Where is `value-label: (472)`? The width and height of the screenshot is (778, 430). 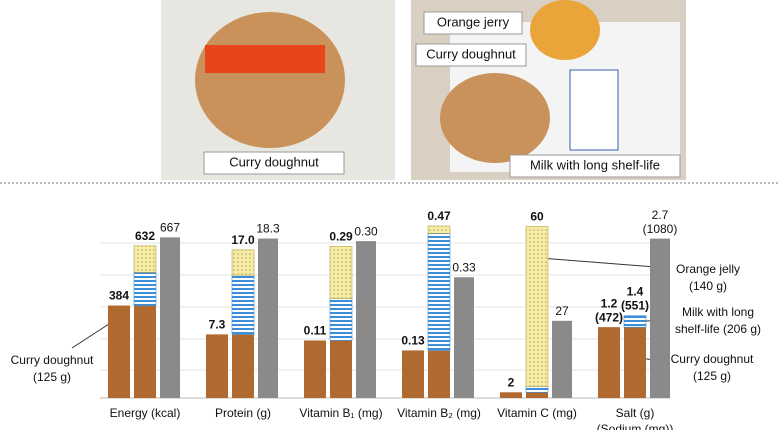
value-label: (472) is located at coordinates (609, 317).